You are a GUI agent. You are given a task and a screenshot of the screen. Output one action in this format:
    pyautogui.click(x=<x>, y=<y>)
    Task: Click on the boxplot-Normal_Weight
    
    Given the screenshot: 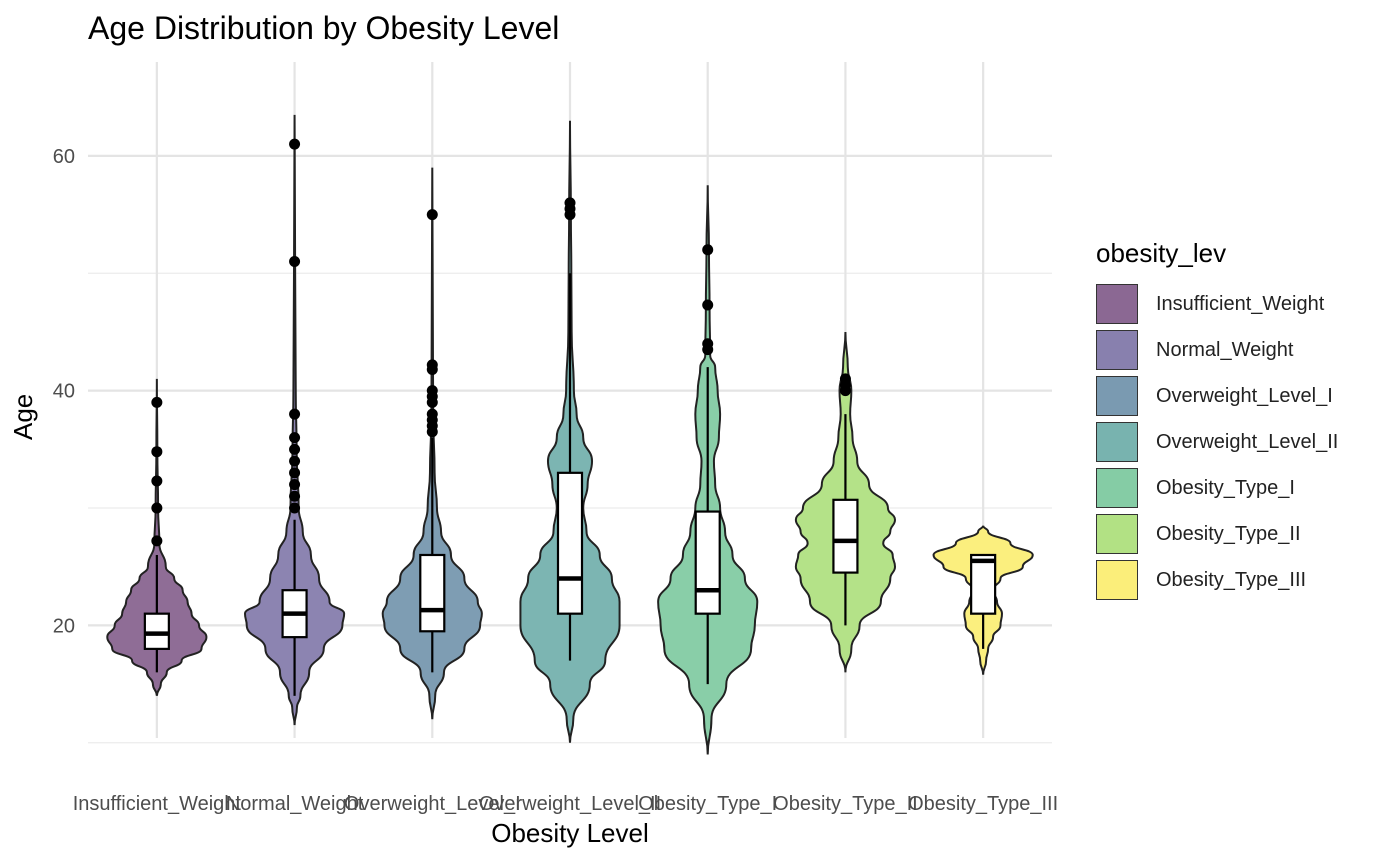 What is the action you would take?
    pyautogui.click(x=294, y=607)
    